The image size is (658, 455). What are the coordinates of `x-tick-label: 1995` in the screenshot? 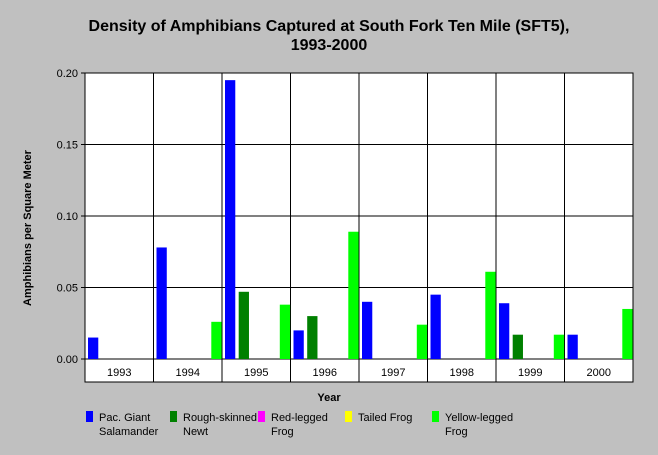 It's located at (256, 373).